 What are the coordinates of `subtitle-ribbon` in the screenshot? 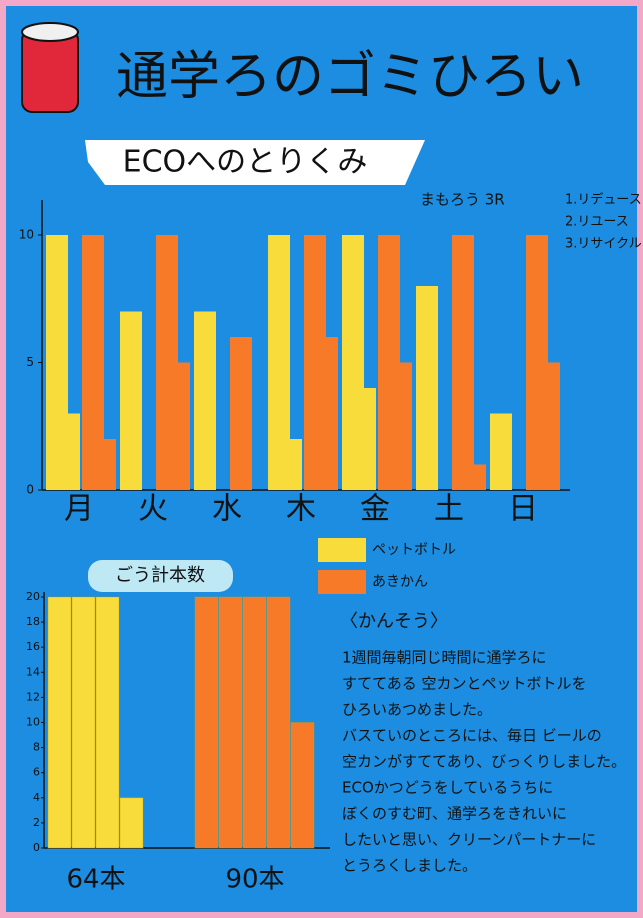 It's located at (255, 162).